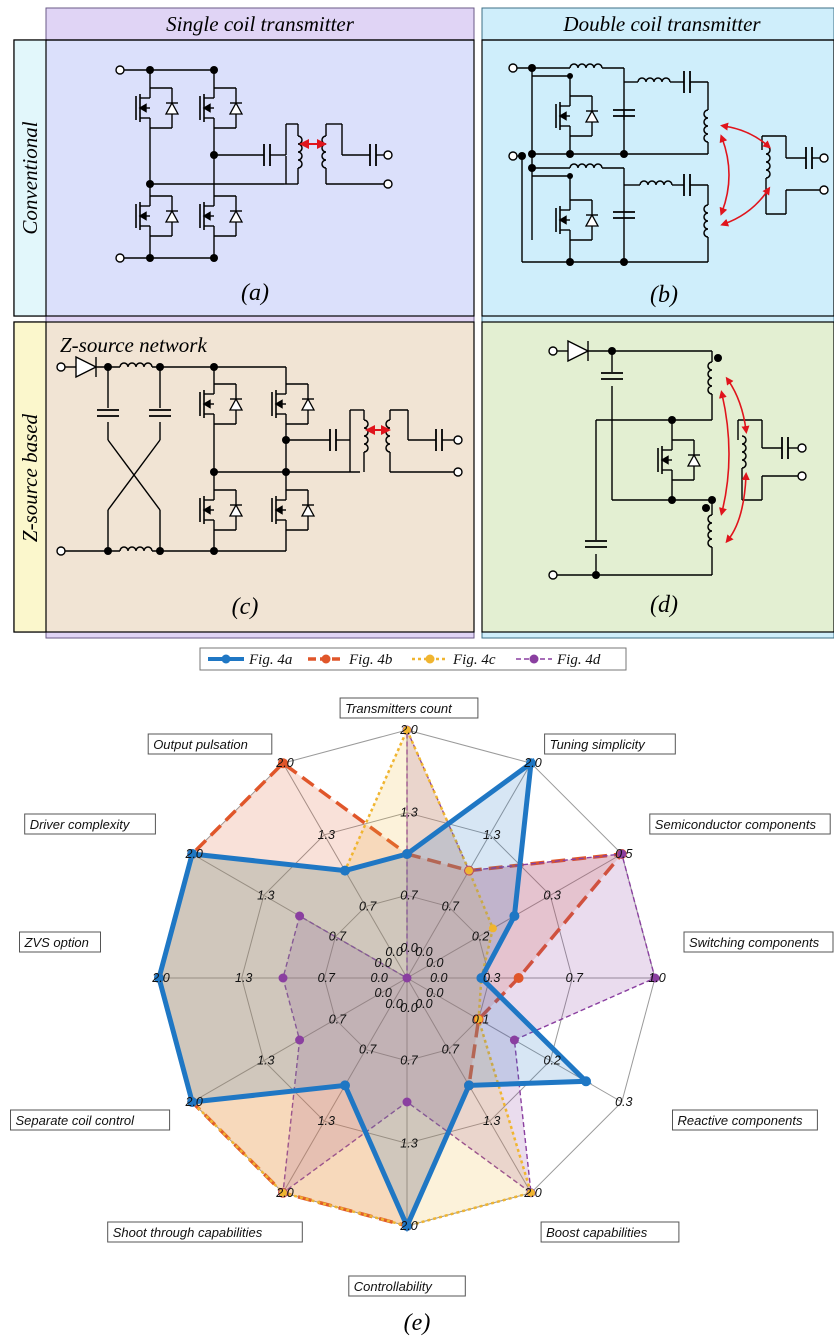  What do you see at coordinates (188, 1232) in the screenshot?
I see `svg-text: Shoot through capabilities` at bounding box center [188, 1232].